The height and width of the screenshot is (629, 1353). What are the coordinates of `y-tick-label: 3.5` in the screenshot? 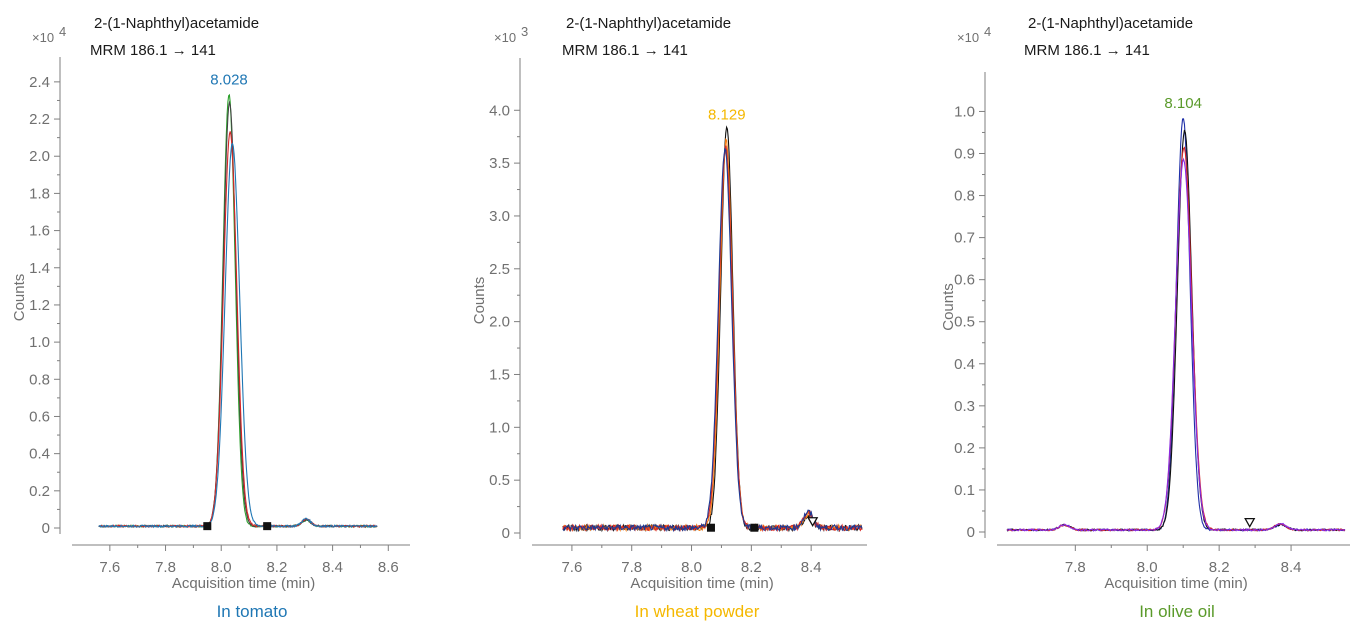 It's located at (499, 163).